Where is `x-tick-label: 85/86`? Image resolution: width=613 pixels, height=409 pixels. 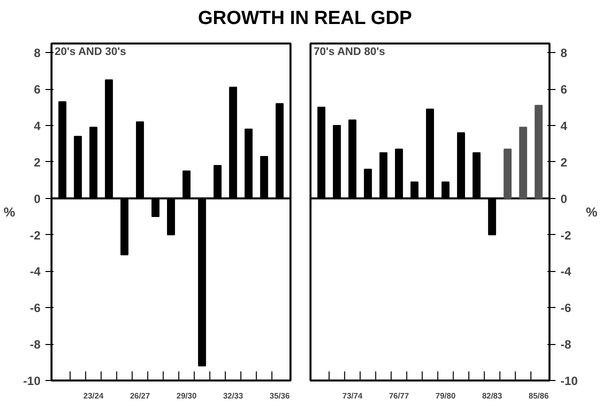 x-tick-label: 85/86 is located at coordinates (539, 396).